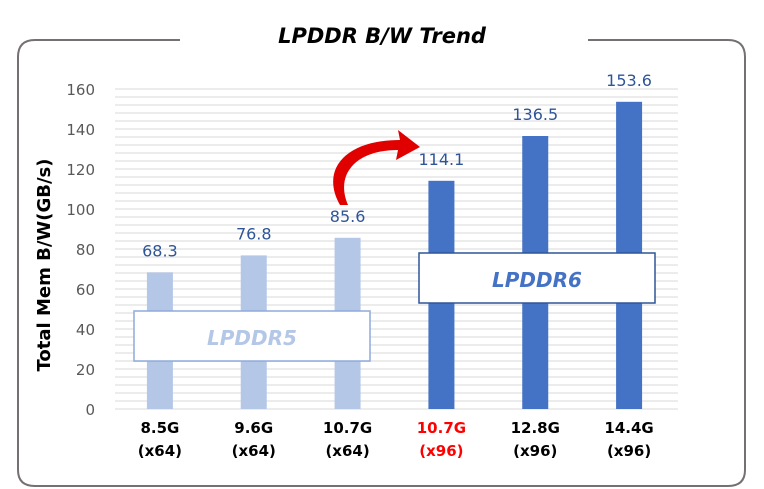 Image resolution: width=764 pixels, height=489 pixels. What do you see at coordinates (159, 428) in the screenshot?
I see `x-tick-speed: 8.5G` at bounding box center [159, 428].